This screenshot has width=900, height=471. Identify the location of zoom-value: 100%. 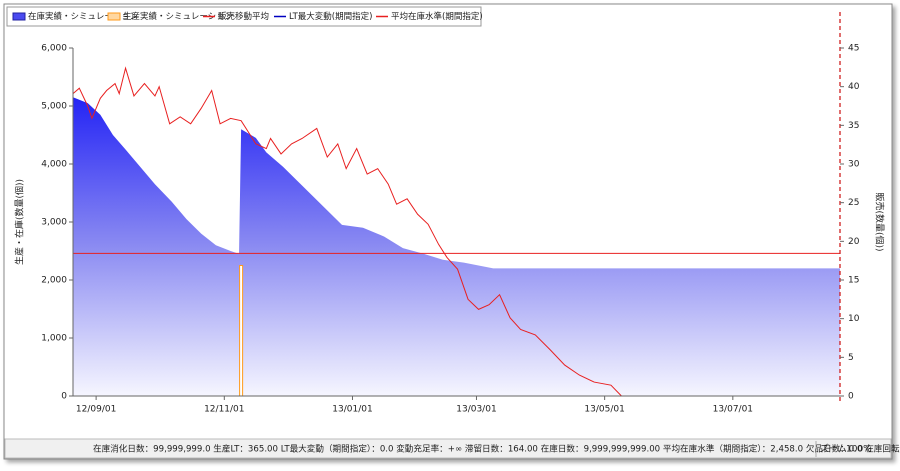
(859, 450).